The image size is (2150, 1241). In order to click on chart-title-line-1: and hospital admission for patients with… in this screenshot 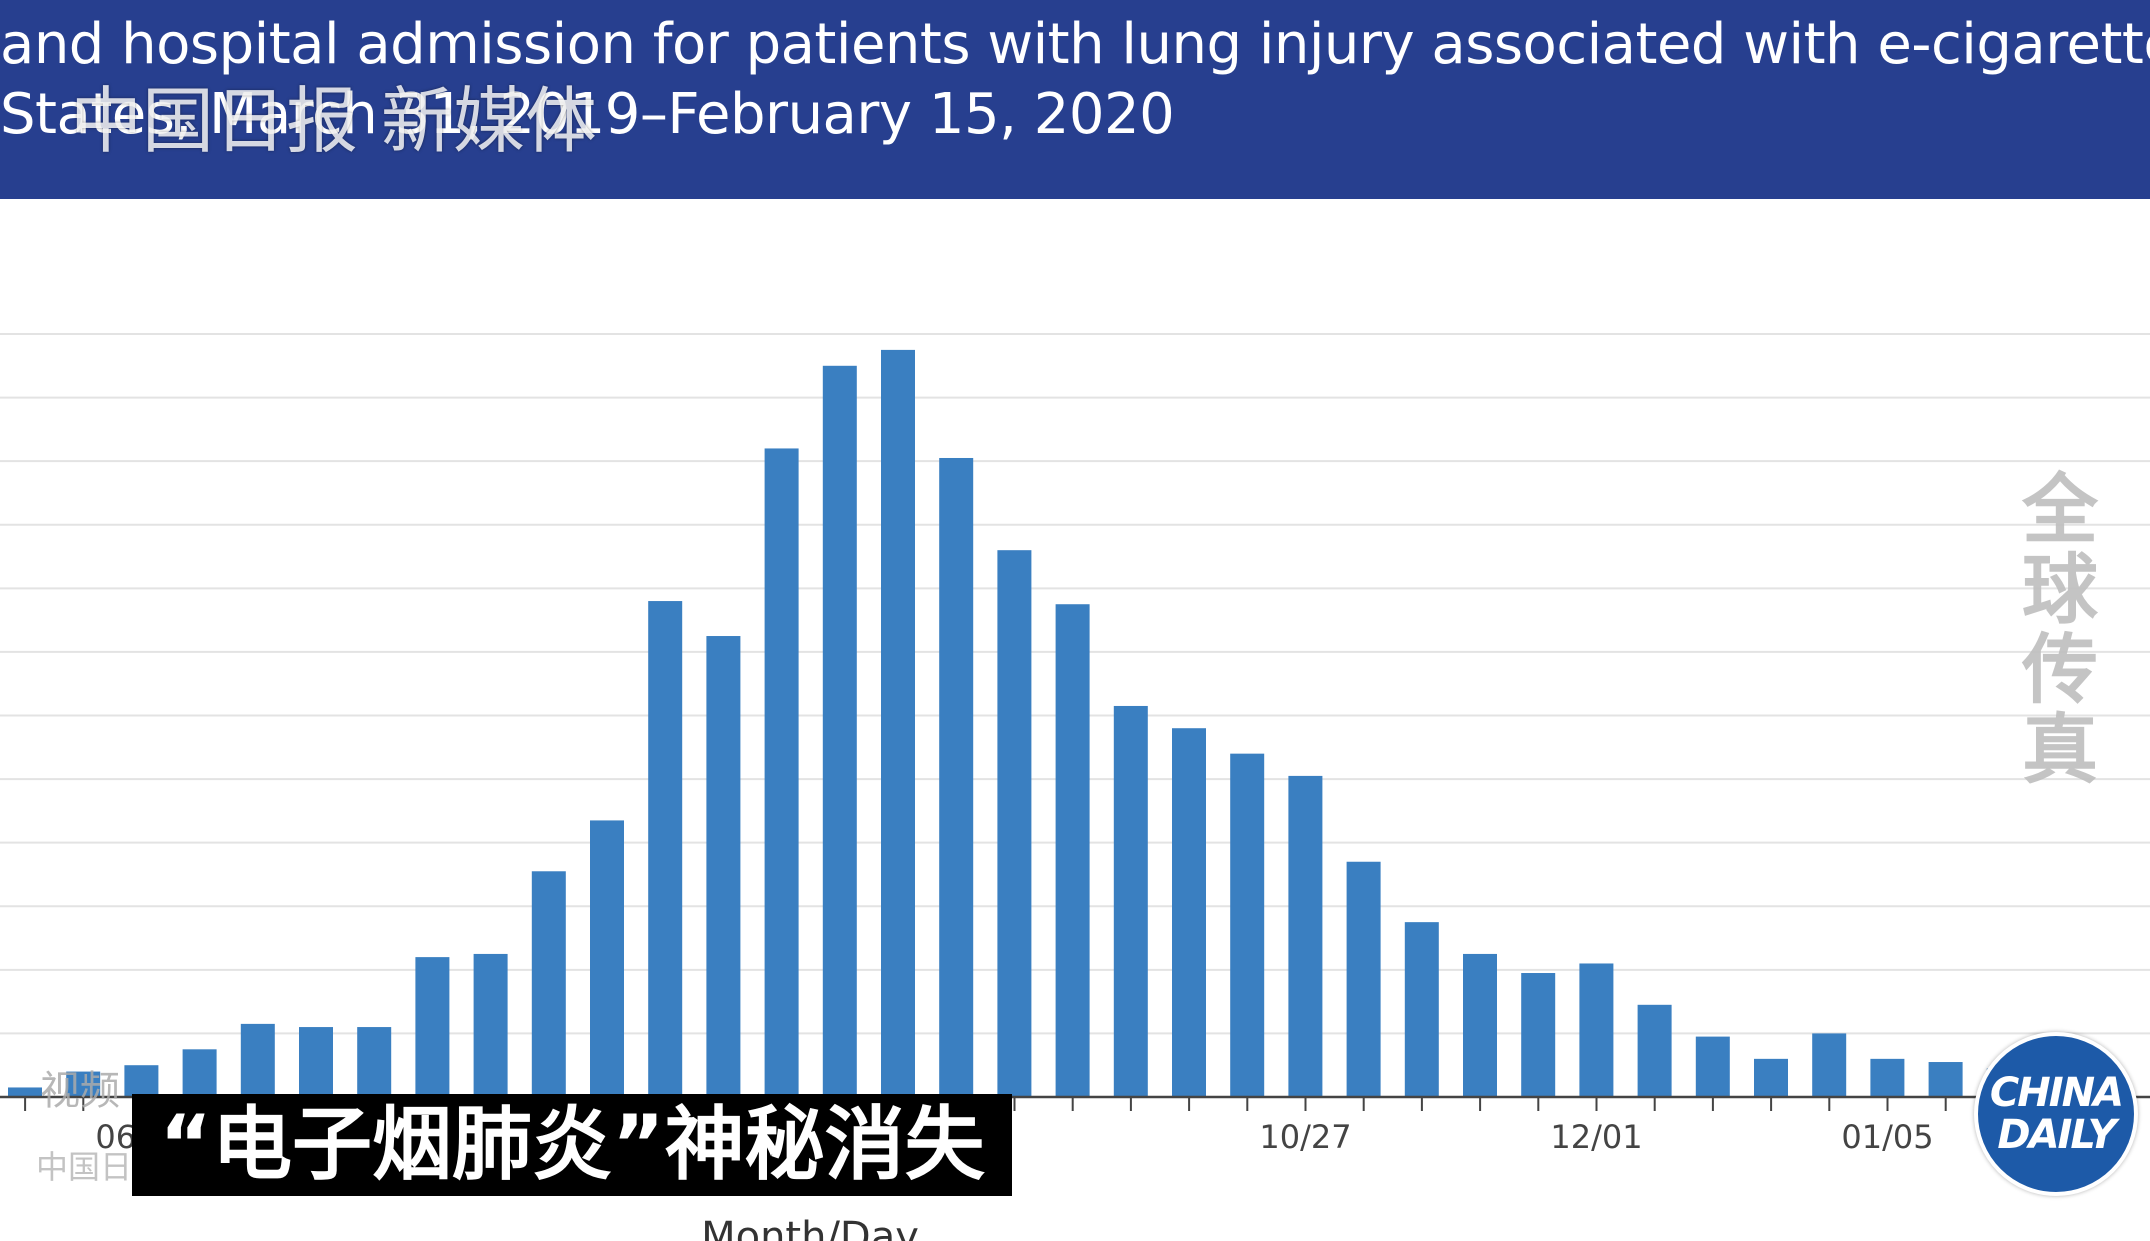, I will do `click(1075, 44)`.